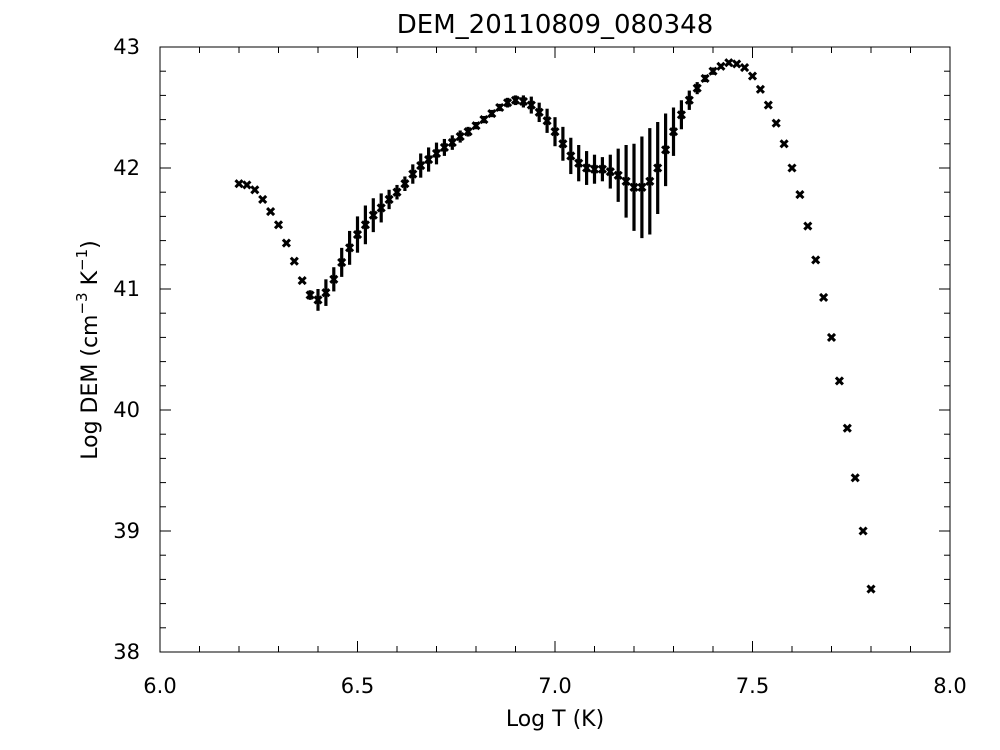 The height and width of the screenshot is (750, 1000). Describe the element at coordinates (555, 25) in the screenshot. I see `chart-title: DEM_20110809_080348` at that location.